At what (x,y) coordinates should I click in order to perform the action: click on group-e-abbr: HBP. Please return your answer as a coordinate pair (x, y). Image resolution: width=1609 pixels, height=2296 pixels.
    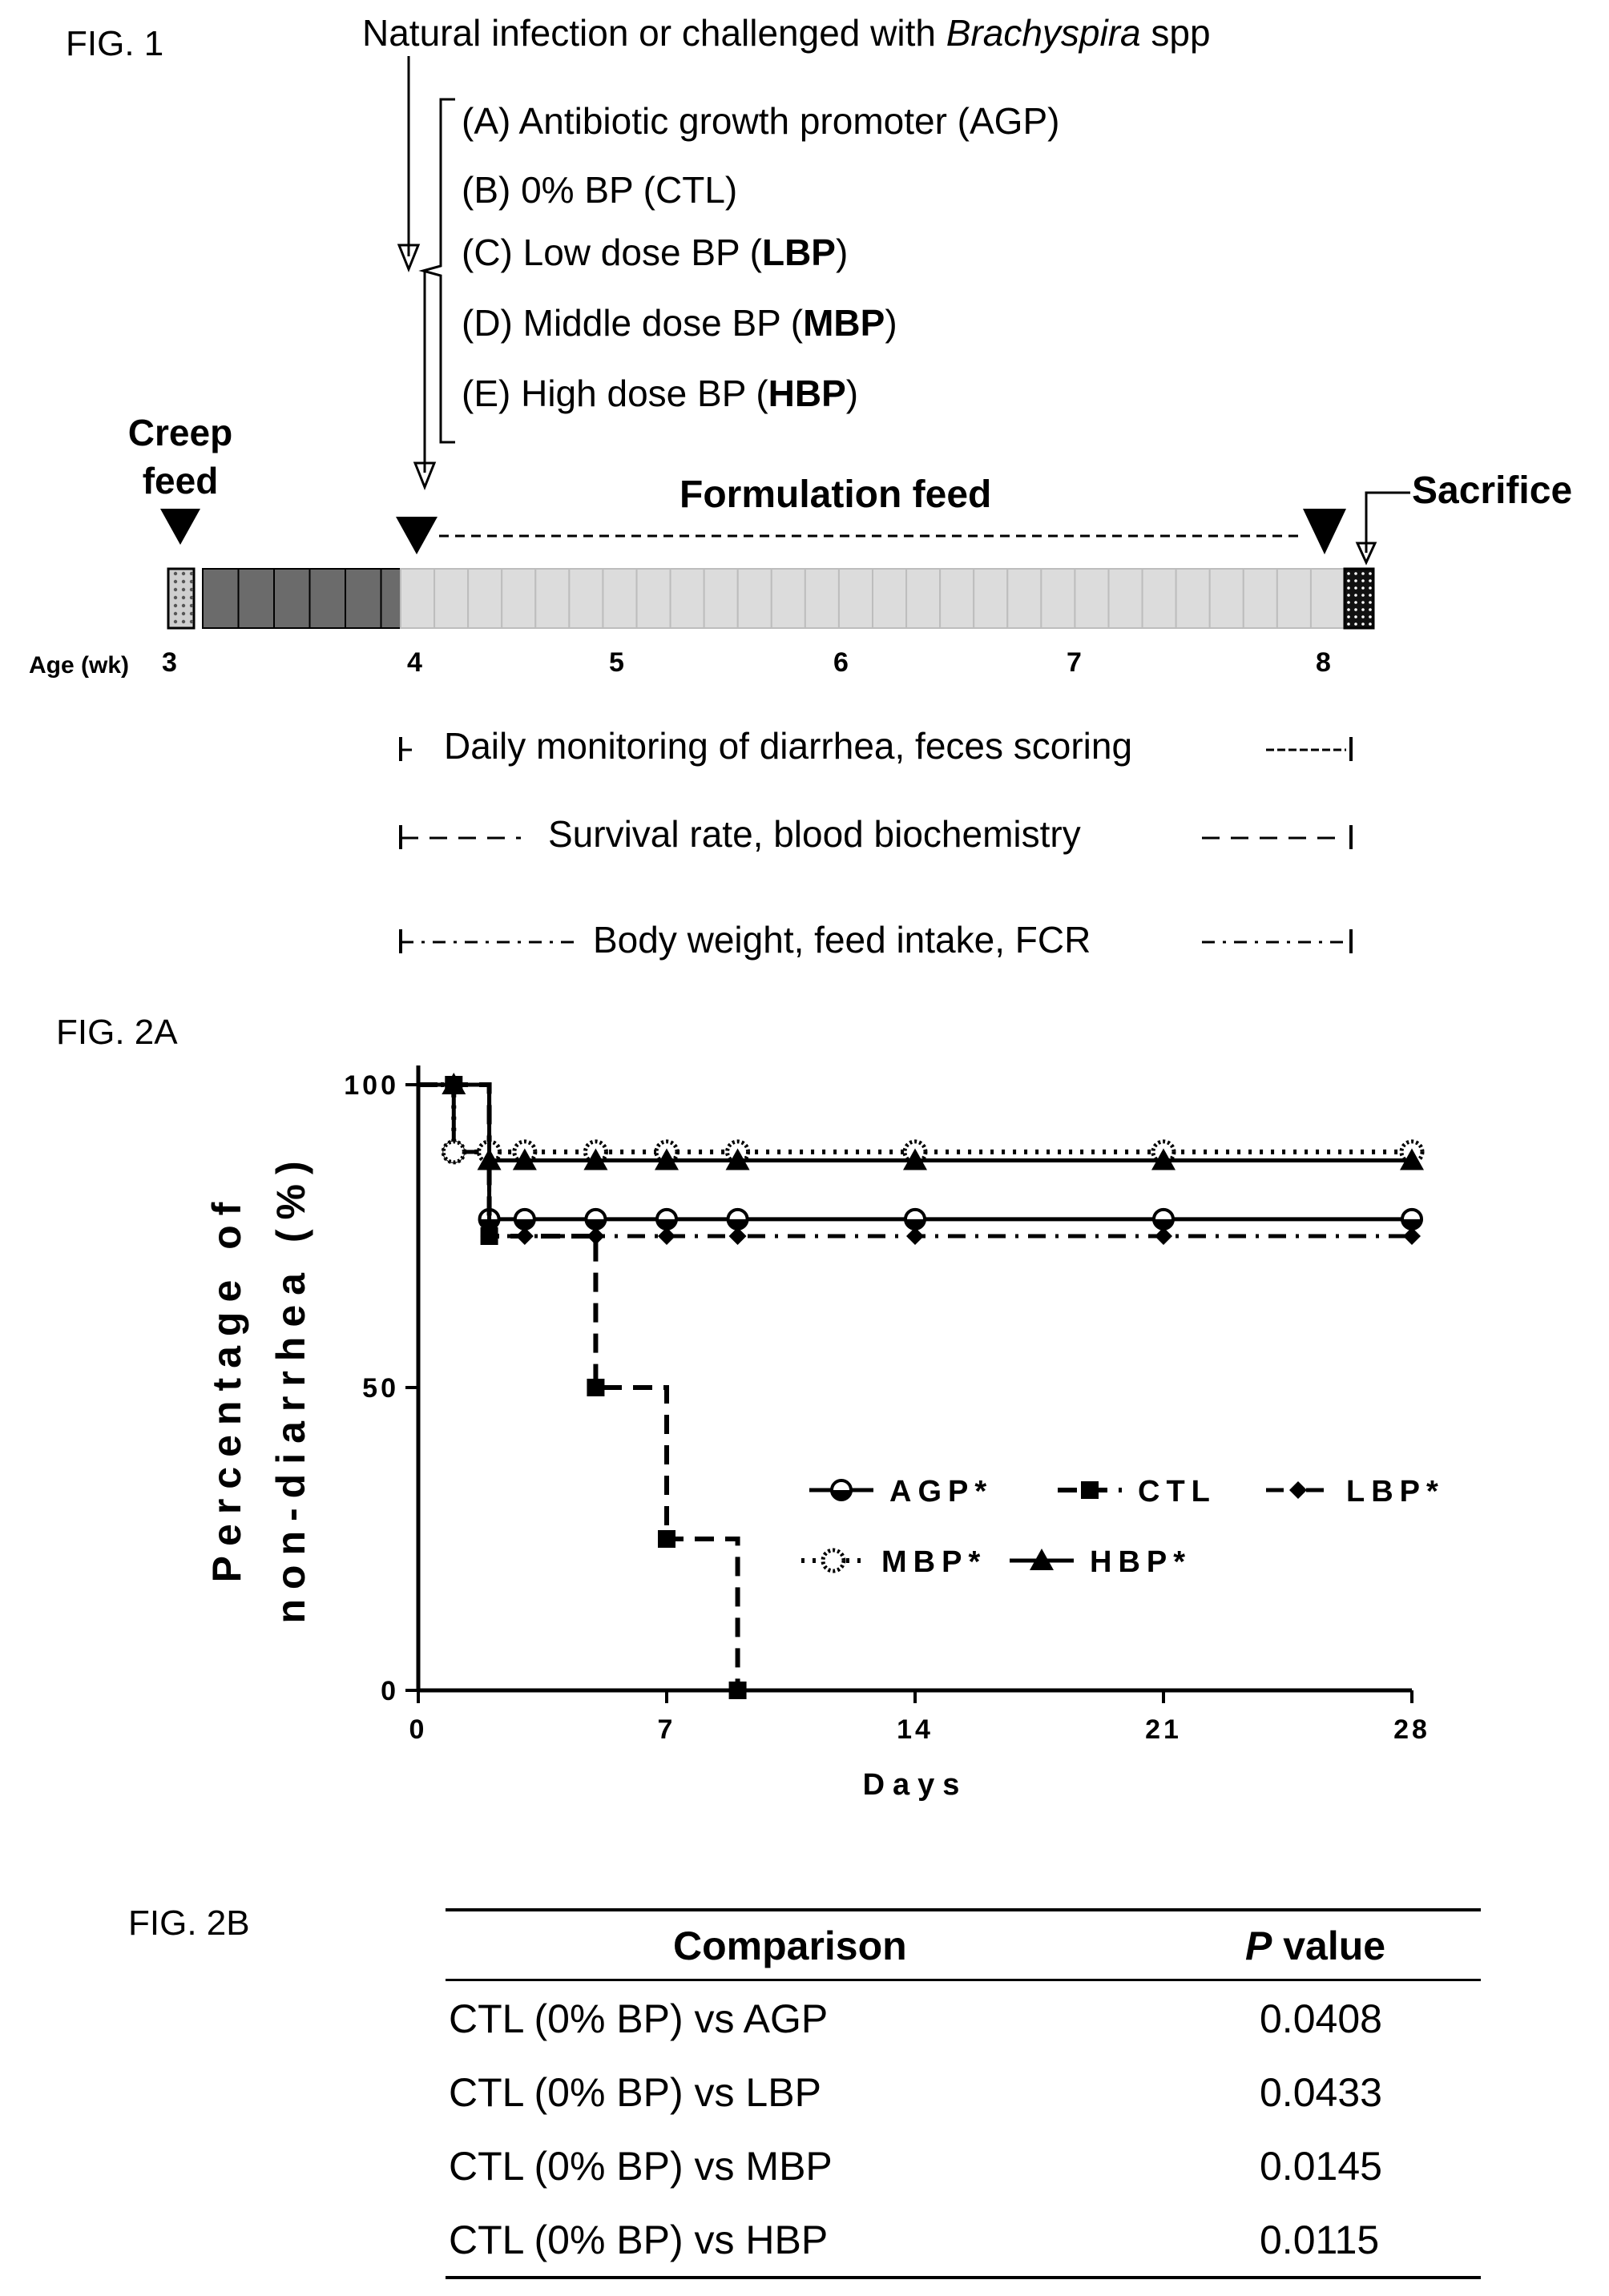
    Looking at the image, I should click on (807, 393).